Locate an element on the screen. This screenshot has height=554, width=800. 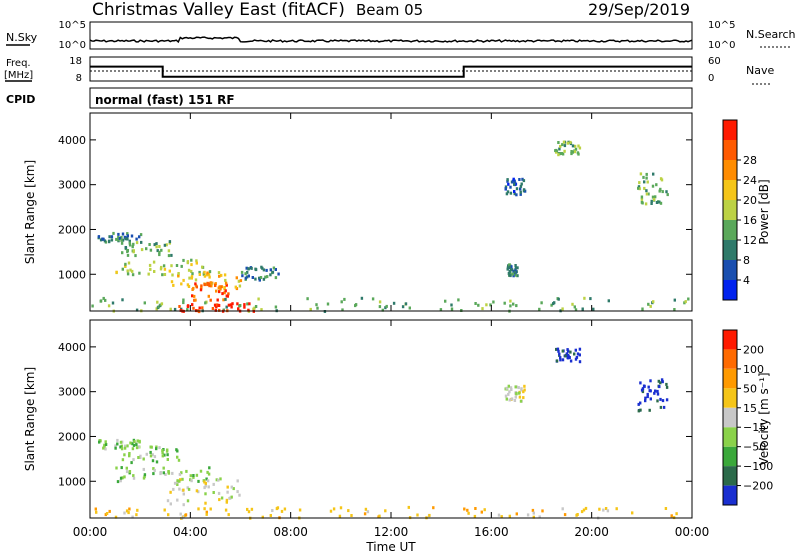
freq-label: Freq. is located at coordinates (18, 63).